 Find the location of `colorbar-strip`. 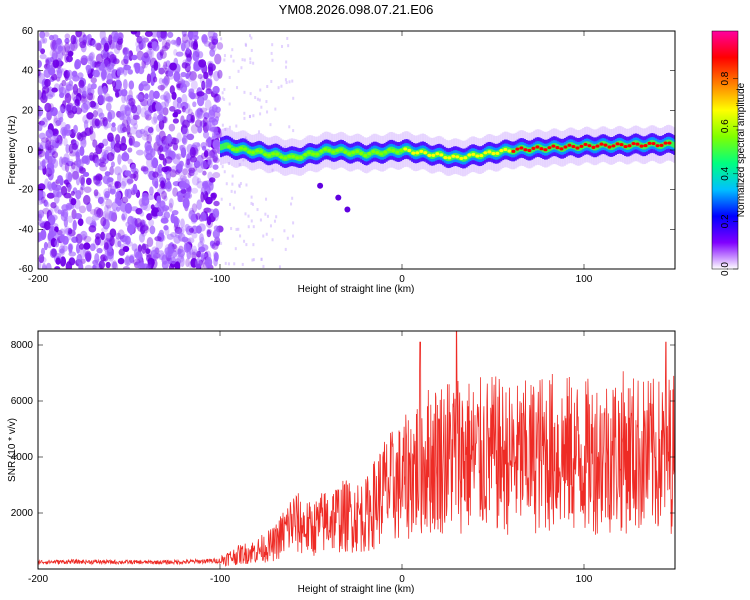

colorbar-strip is located at coordinates (725, 150).